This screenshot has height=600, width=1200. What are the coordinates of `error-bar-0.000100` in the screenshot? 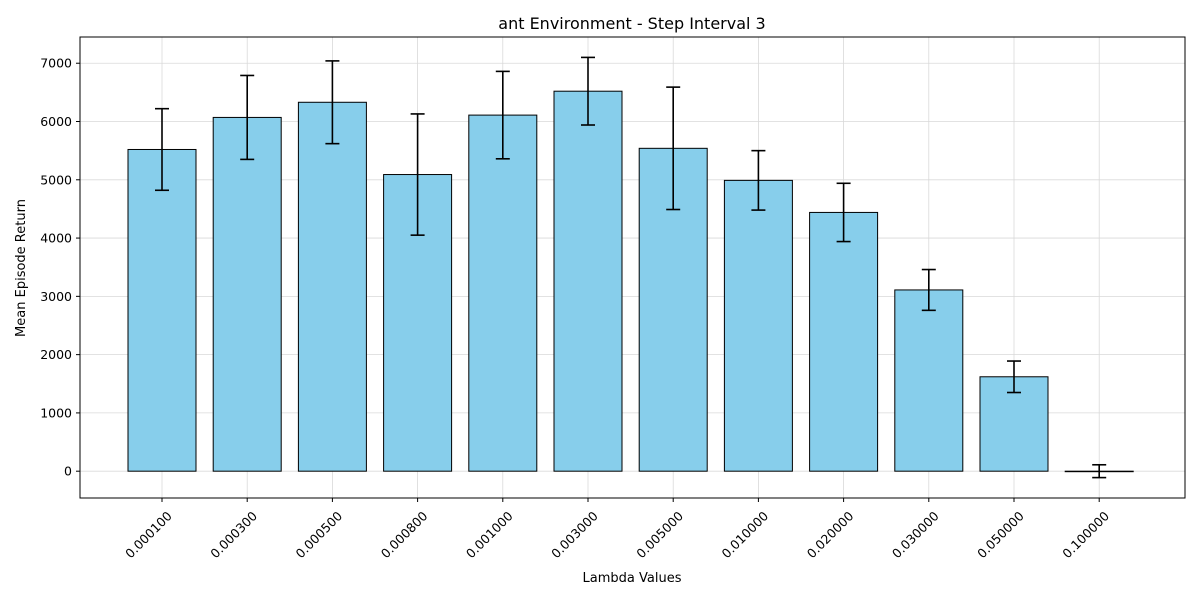 It's located at (162, 149).